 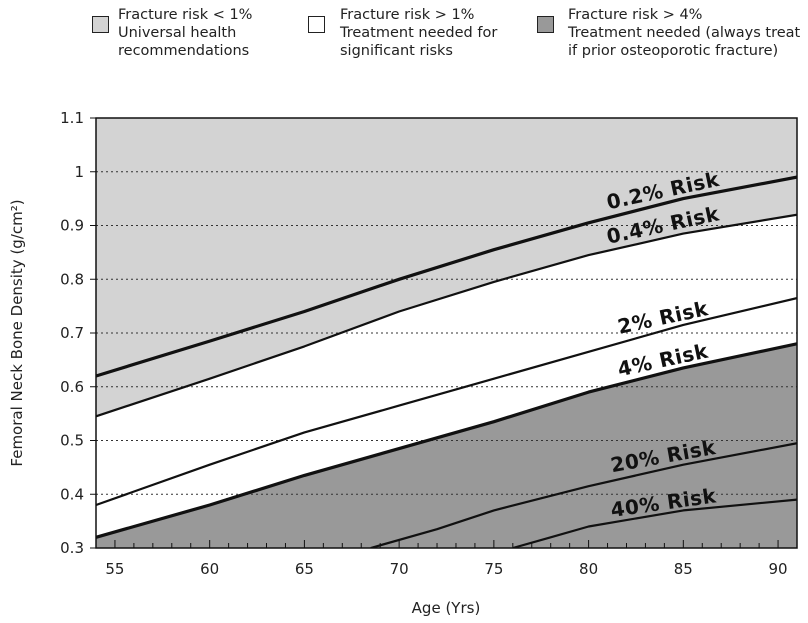 What do you see at coordinates (209, 569) in the screenshot?
I see `x-tick-label-1: 60` at bounding box center [209, 569].